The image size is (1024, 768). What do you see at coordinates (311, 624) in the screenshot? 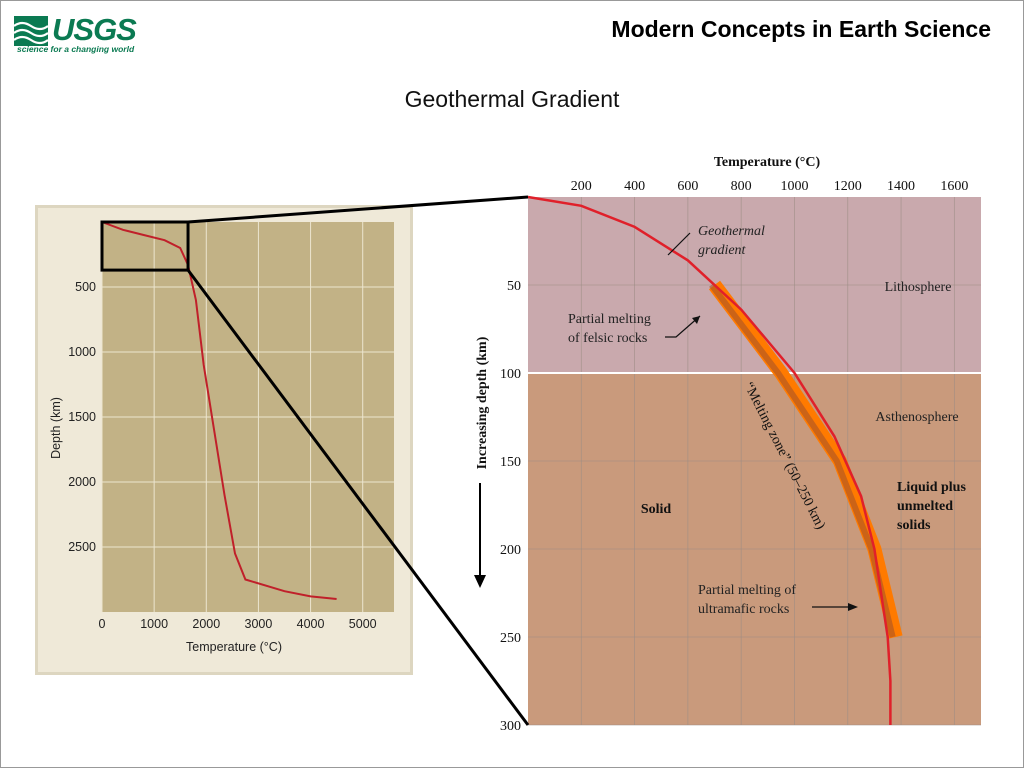
I see `small-x-tick-label: 4000` at bounding box center [311, 624].